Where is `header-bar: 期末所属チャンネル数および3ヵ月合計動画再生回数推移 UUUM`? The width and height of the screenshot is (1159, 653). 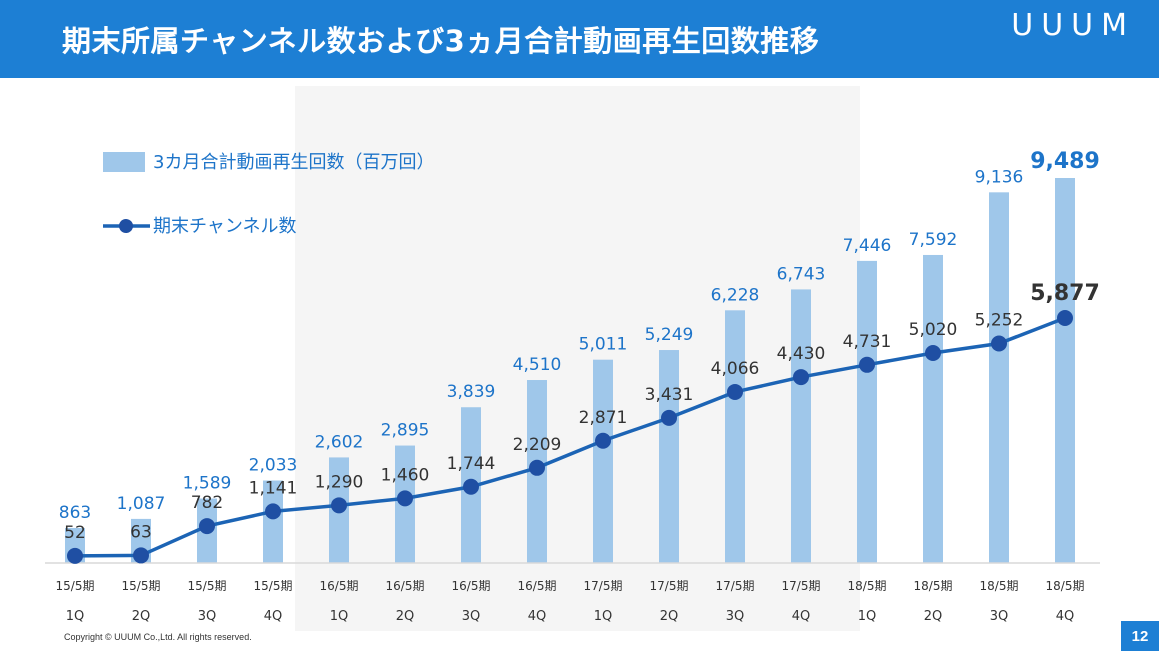
header-bar: 期末所属チャンネル数および3ヵ月合計動画再生回数推移 UUUM is located at coordinates (579, 39).